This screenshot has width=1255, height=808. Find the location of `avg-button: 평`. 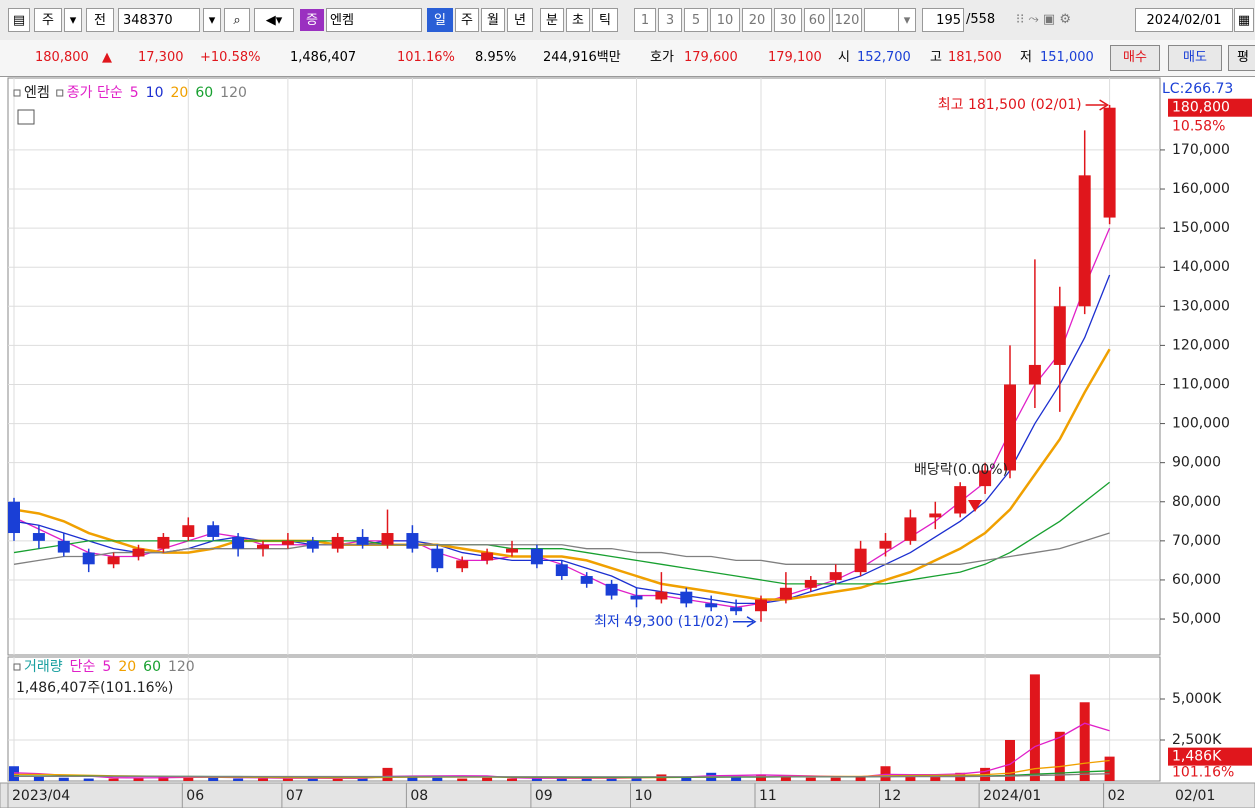

avg-button: 평 is located at coordinates (1241, 58).